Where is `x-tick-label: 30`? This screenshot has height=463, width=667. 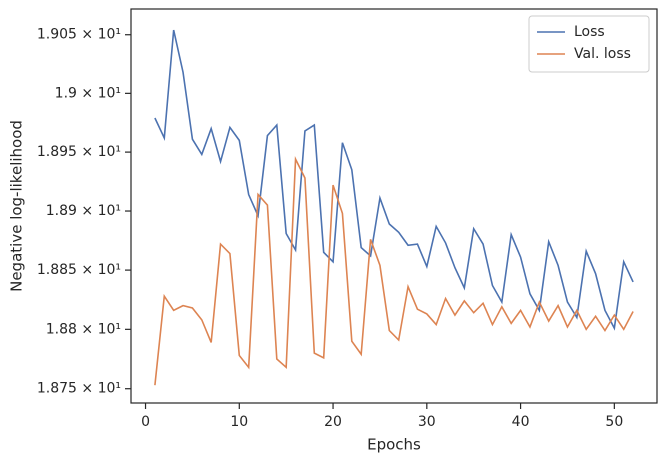
x-tick-label: 30 is located at coordinates (427, 422).